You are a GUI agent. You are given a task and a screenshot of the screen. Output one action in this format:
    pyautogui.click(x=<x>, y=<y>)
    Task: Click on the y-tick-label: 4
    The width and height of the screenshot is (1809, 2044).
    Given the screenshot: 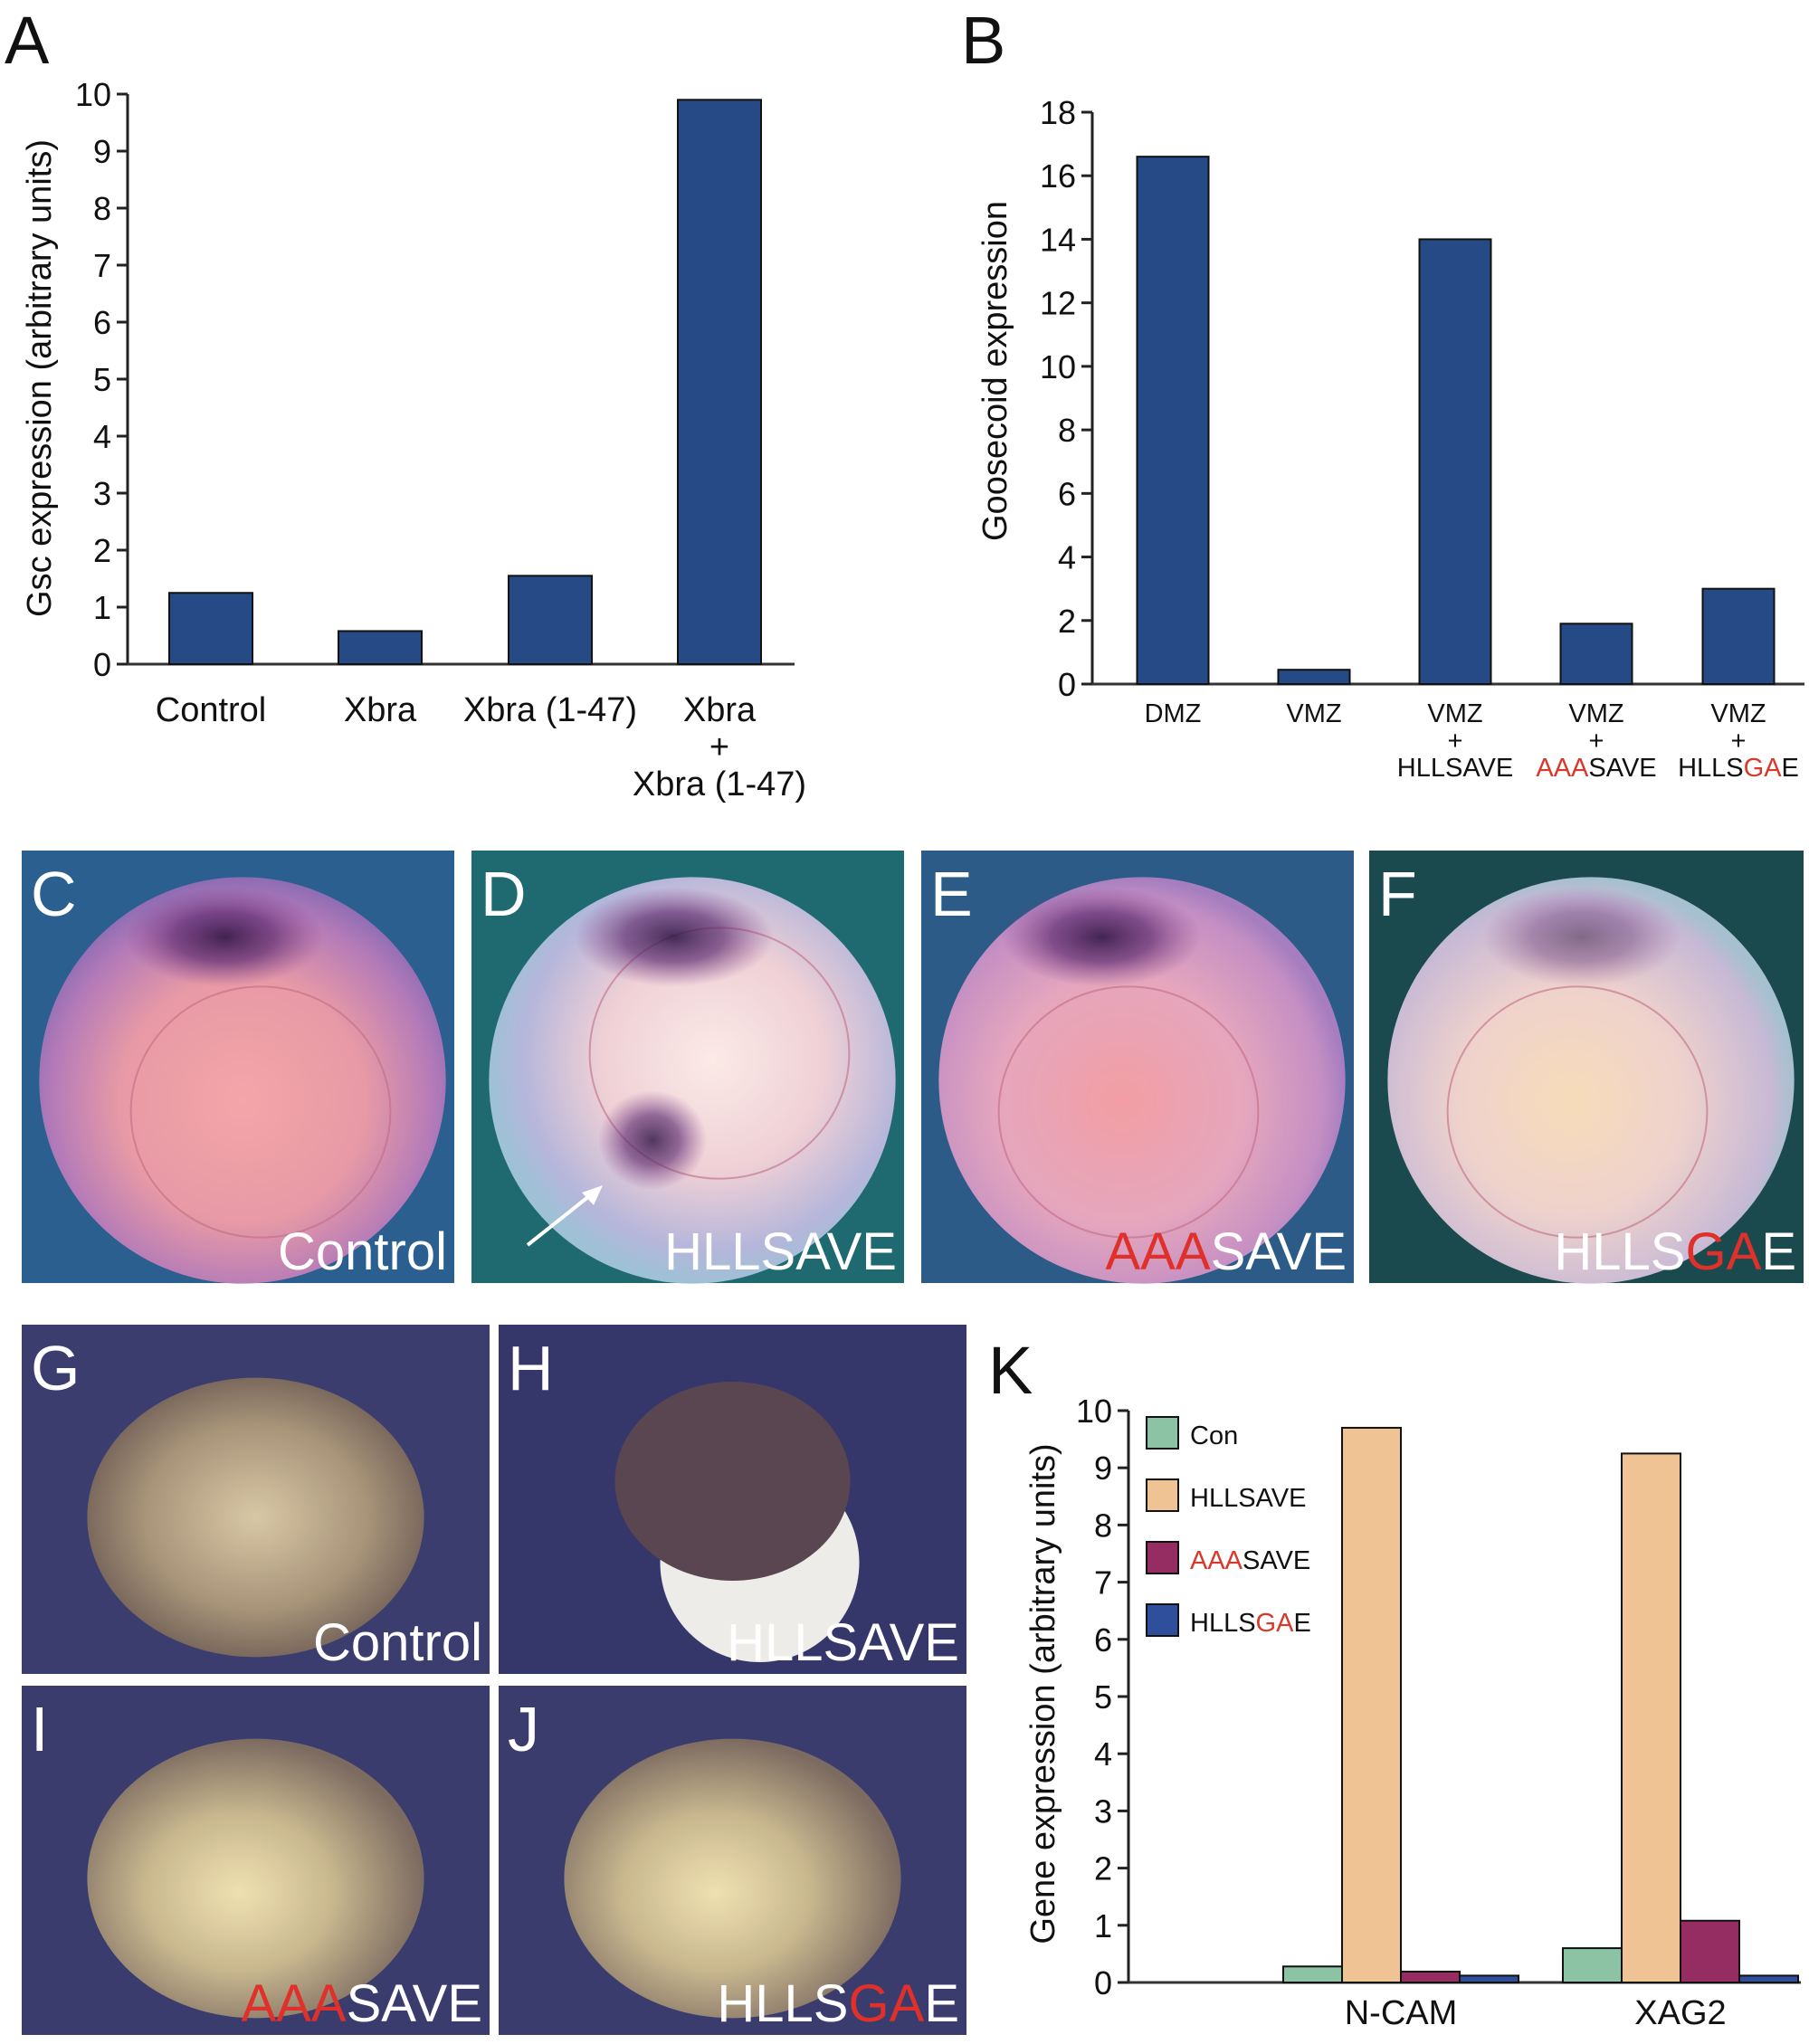 What is the action you would take?
    pyautogui.click(x=1067, y=557)
    